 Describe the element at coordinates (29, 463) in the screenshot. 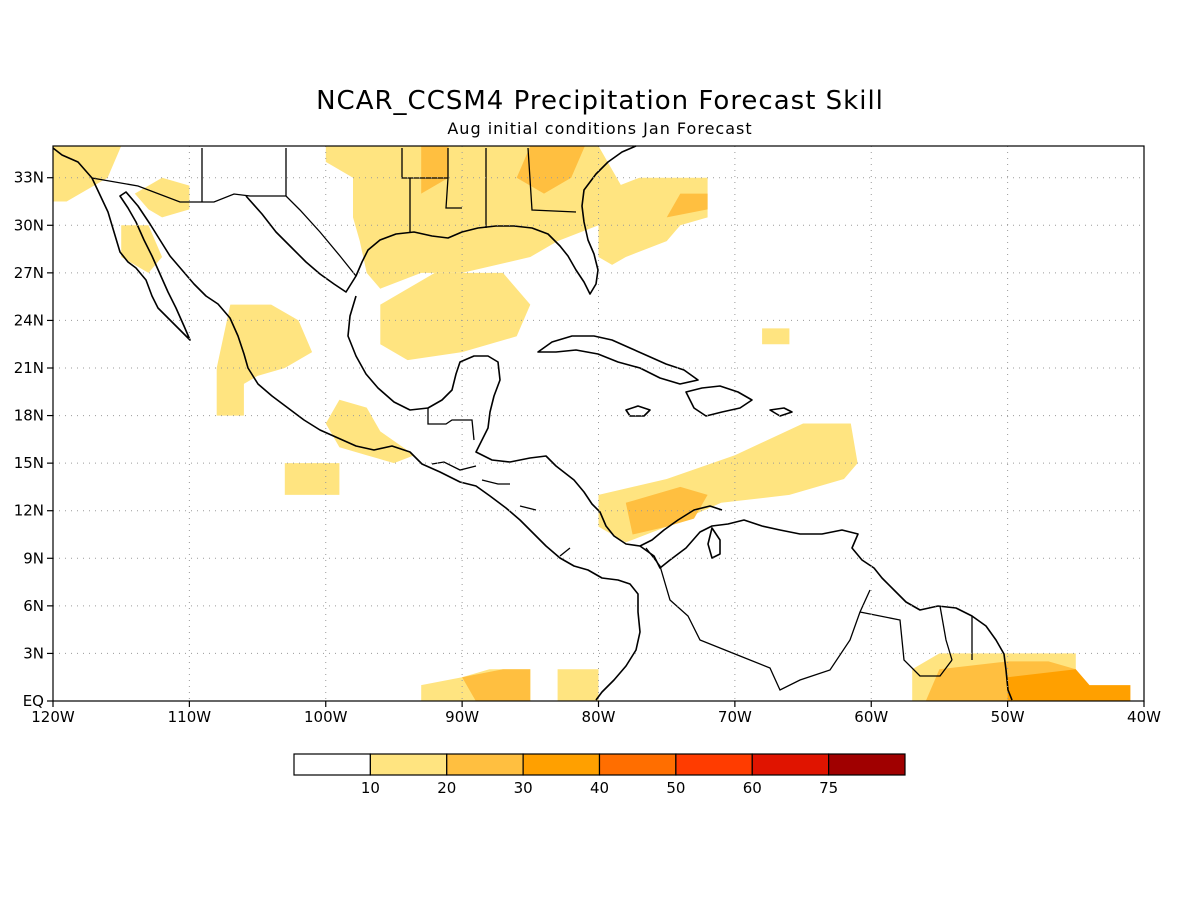

I see `y-tick-label: 15N` at that location.